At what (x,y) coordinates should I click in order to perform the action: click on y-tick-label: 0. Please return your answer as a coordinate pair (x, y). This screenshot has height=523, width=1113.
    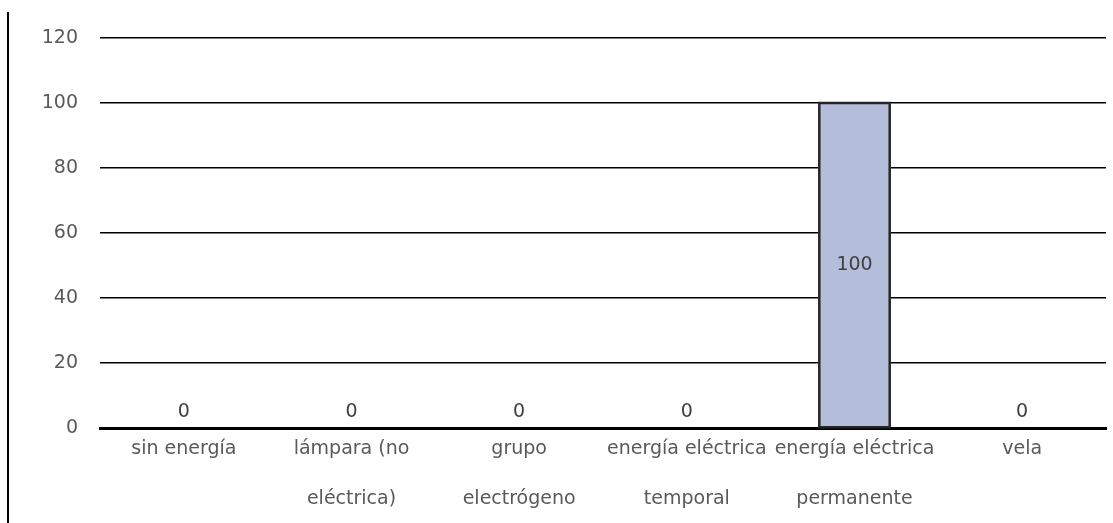
    Looking at the image, I should click on (71, 425).